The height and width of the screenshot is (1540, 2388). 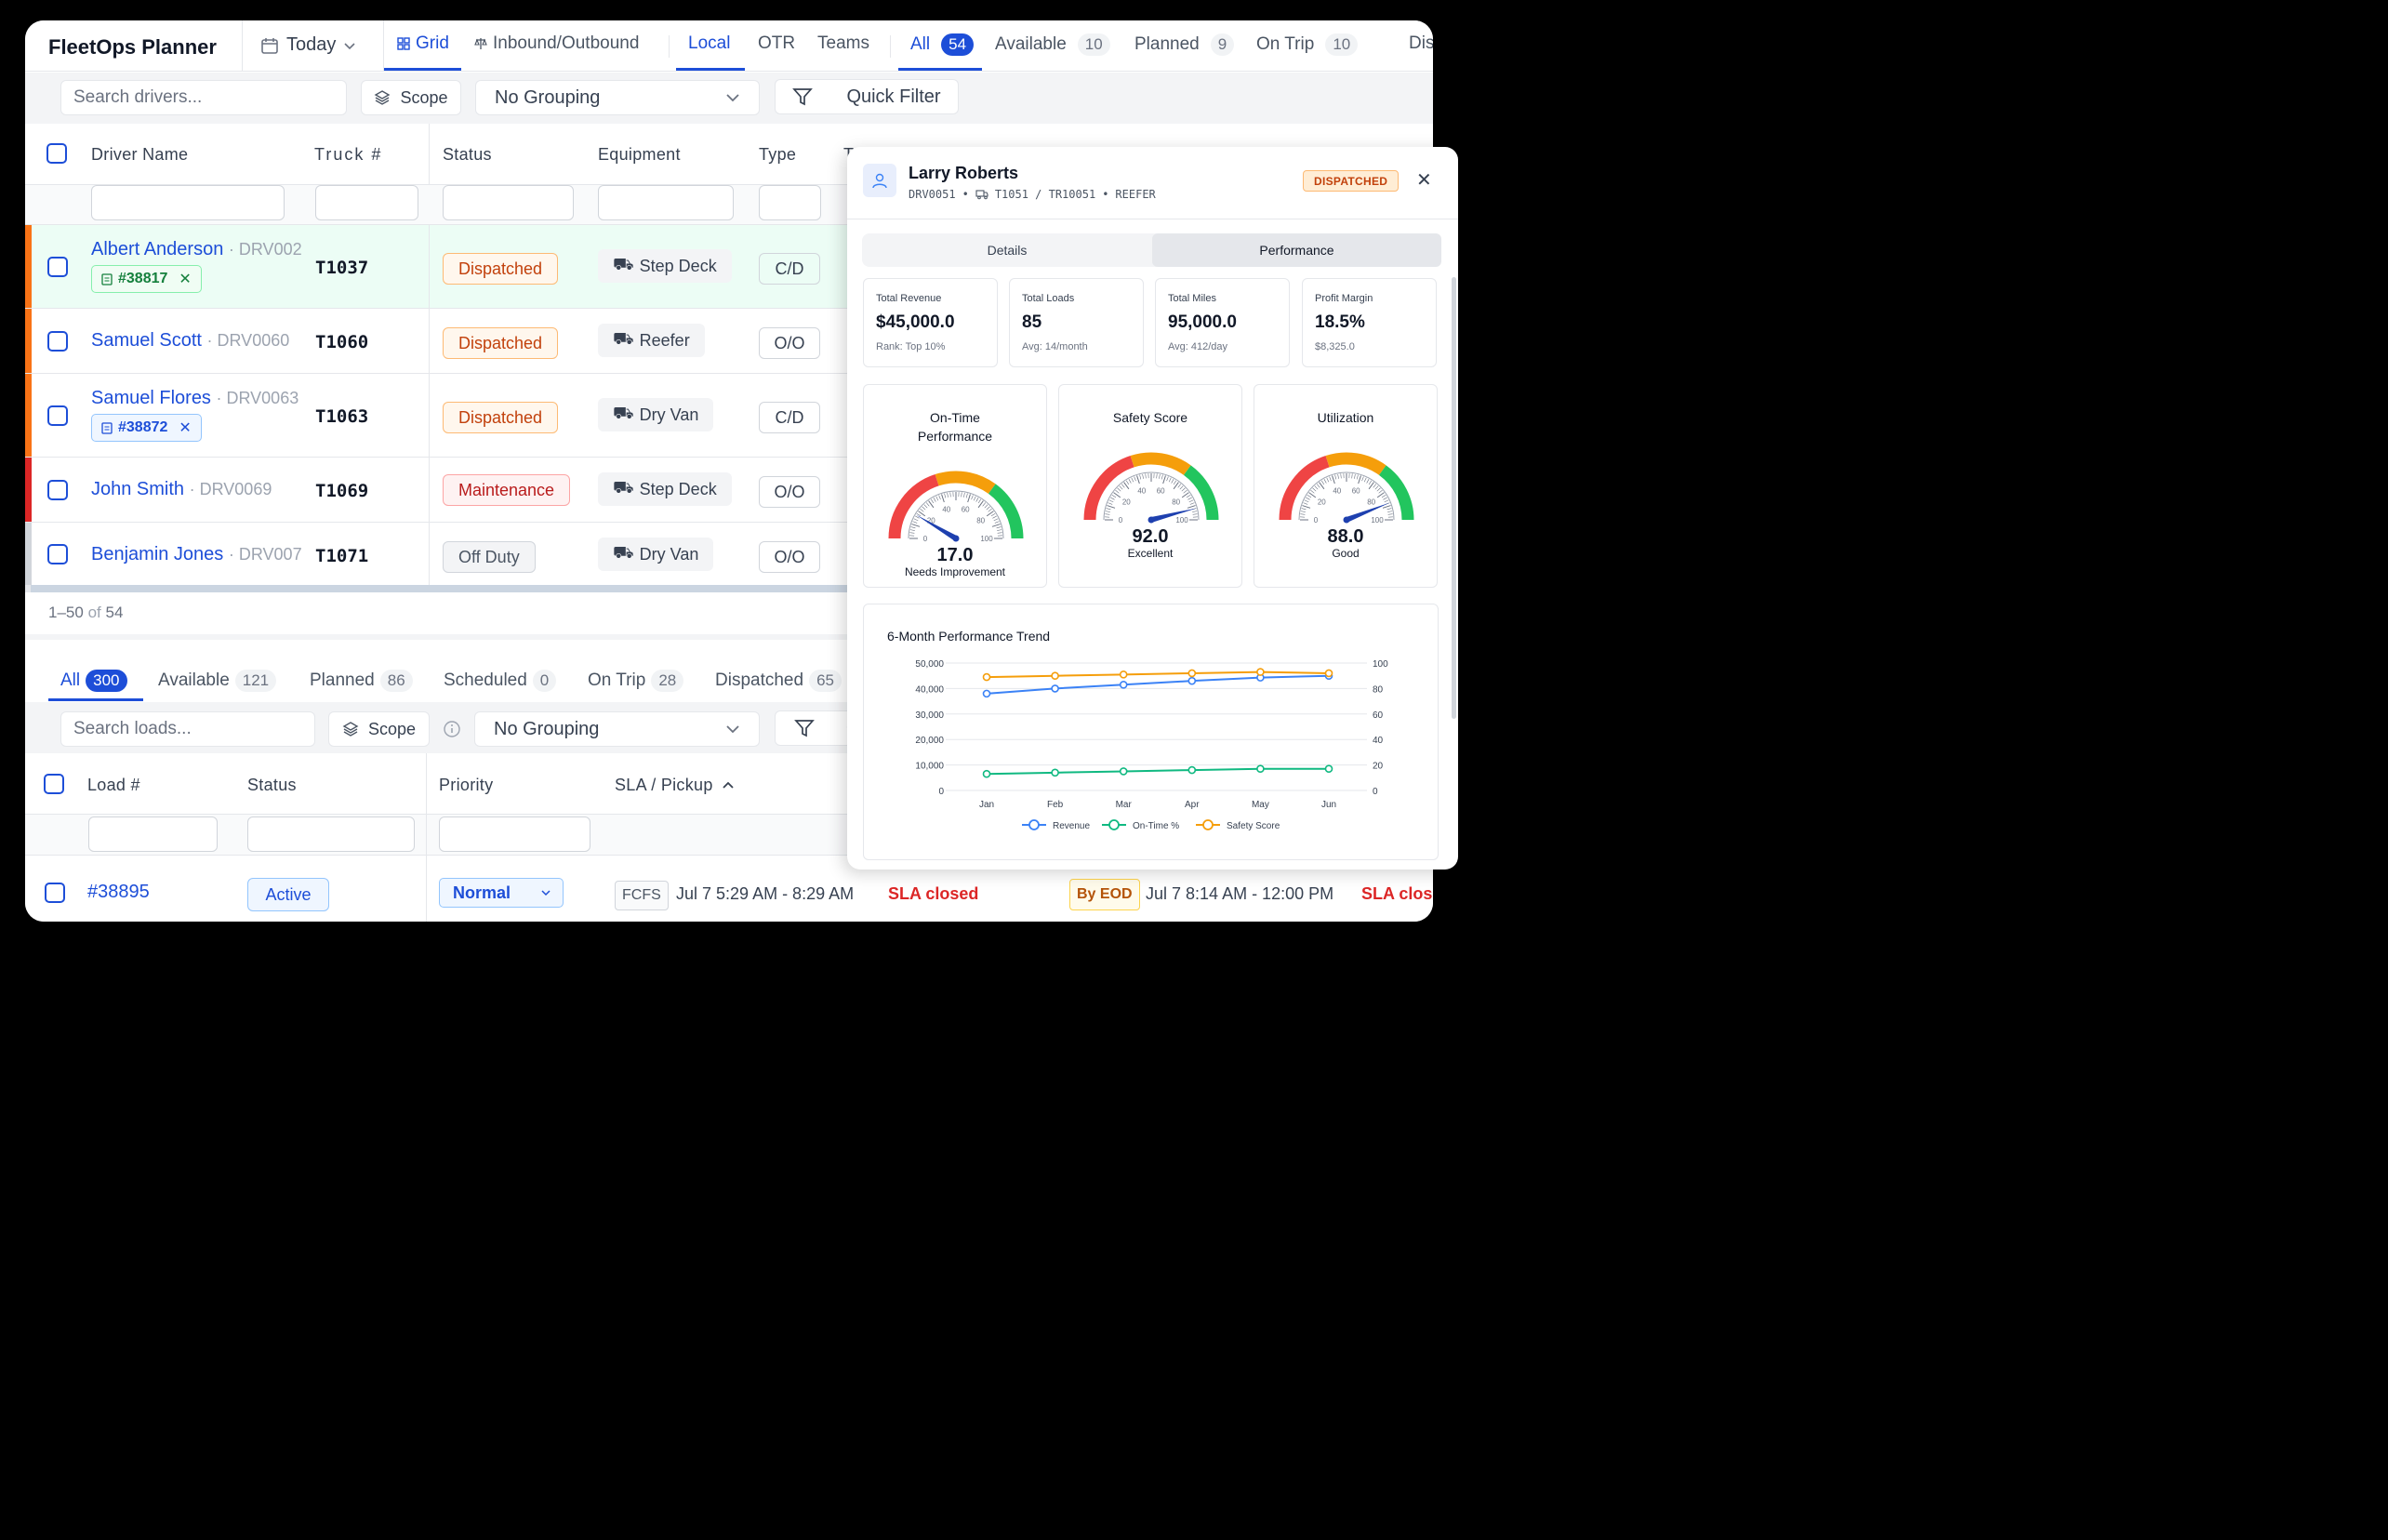 I want to click on date-selector: Today, so click(x=308, y=45).